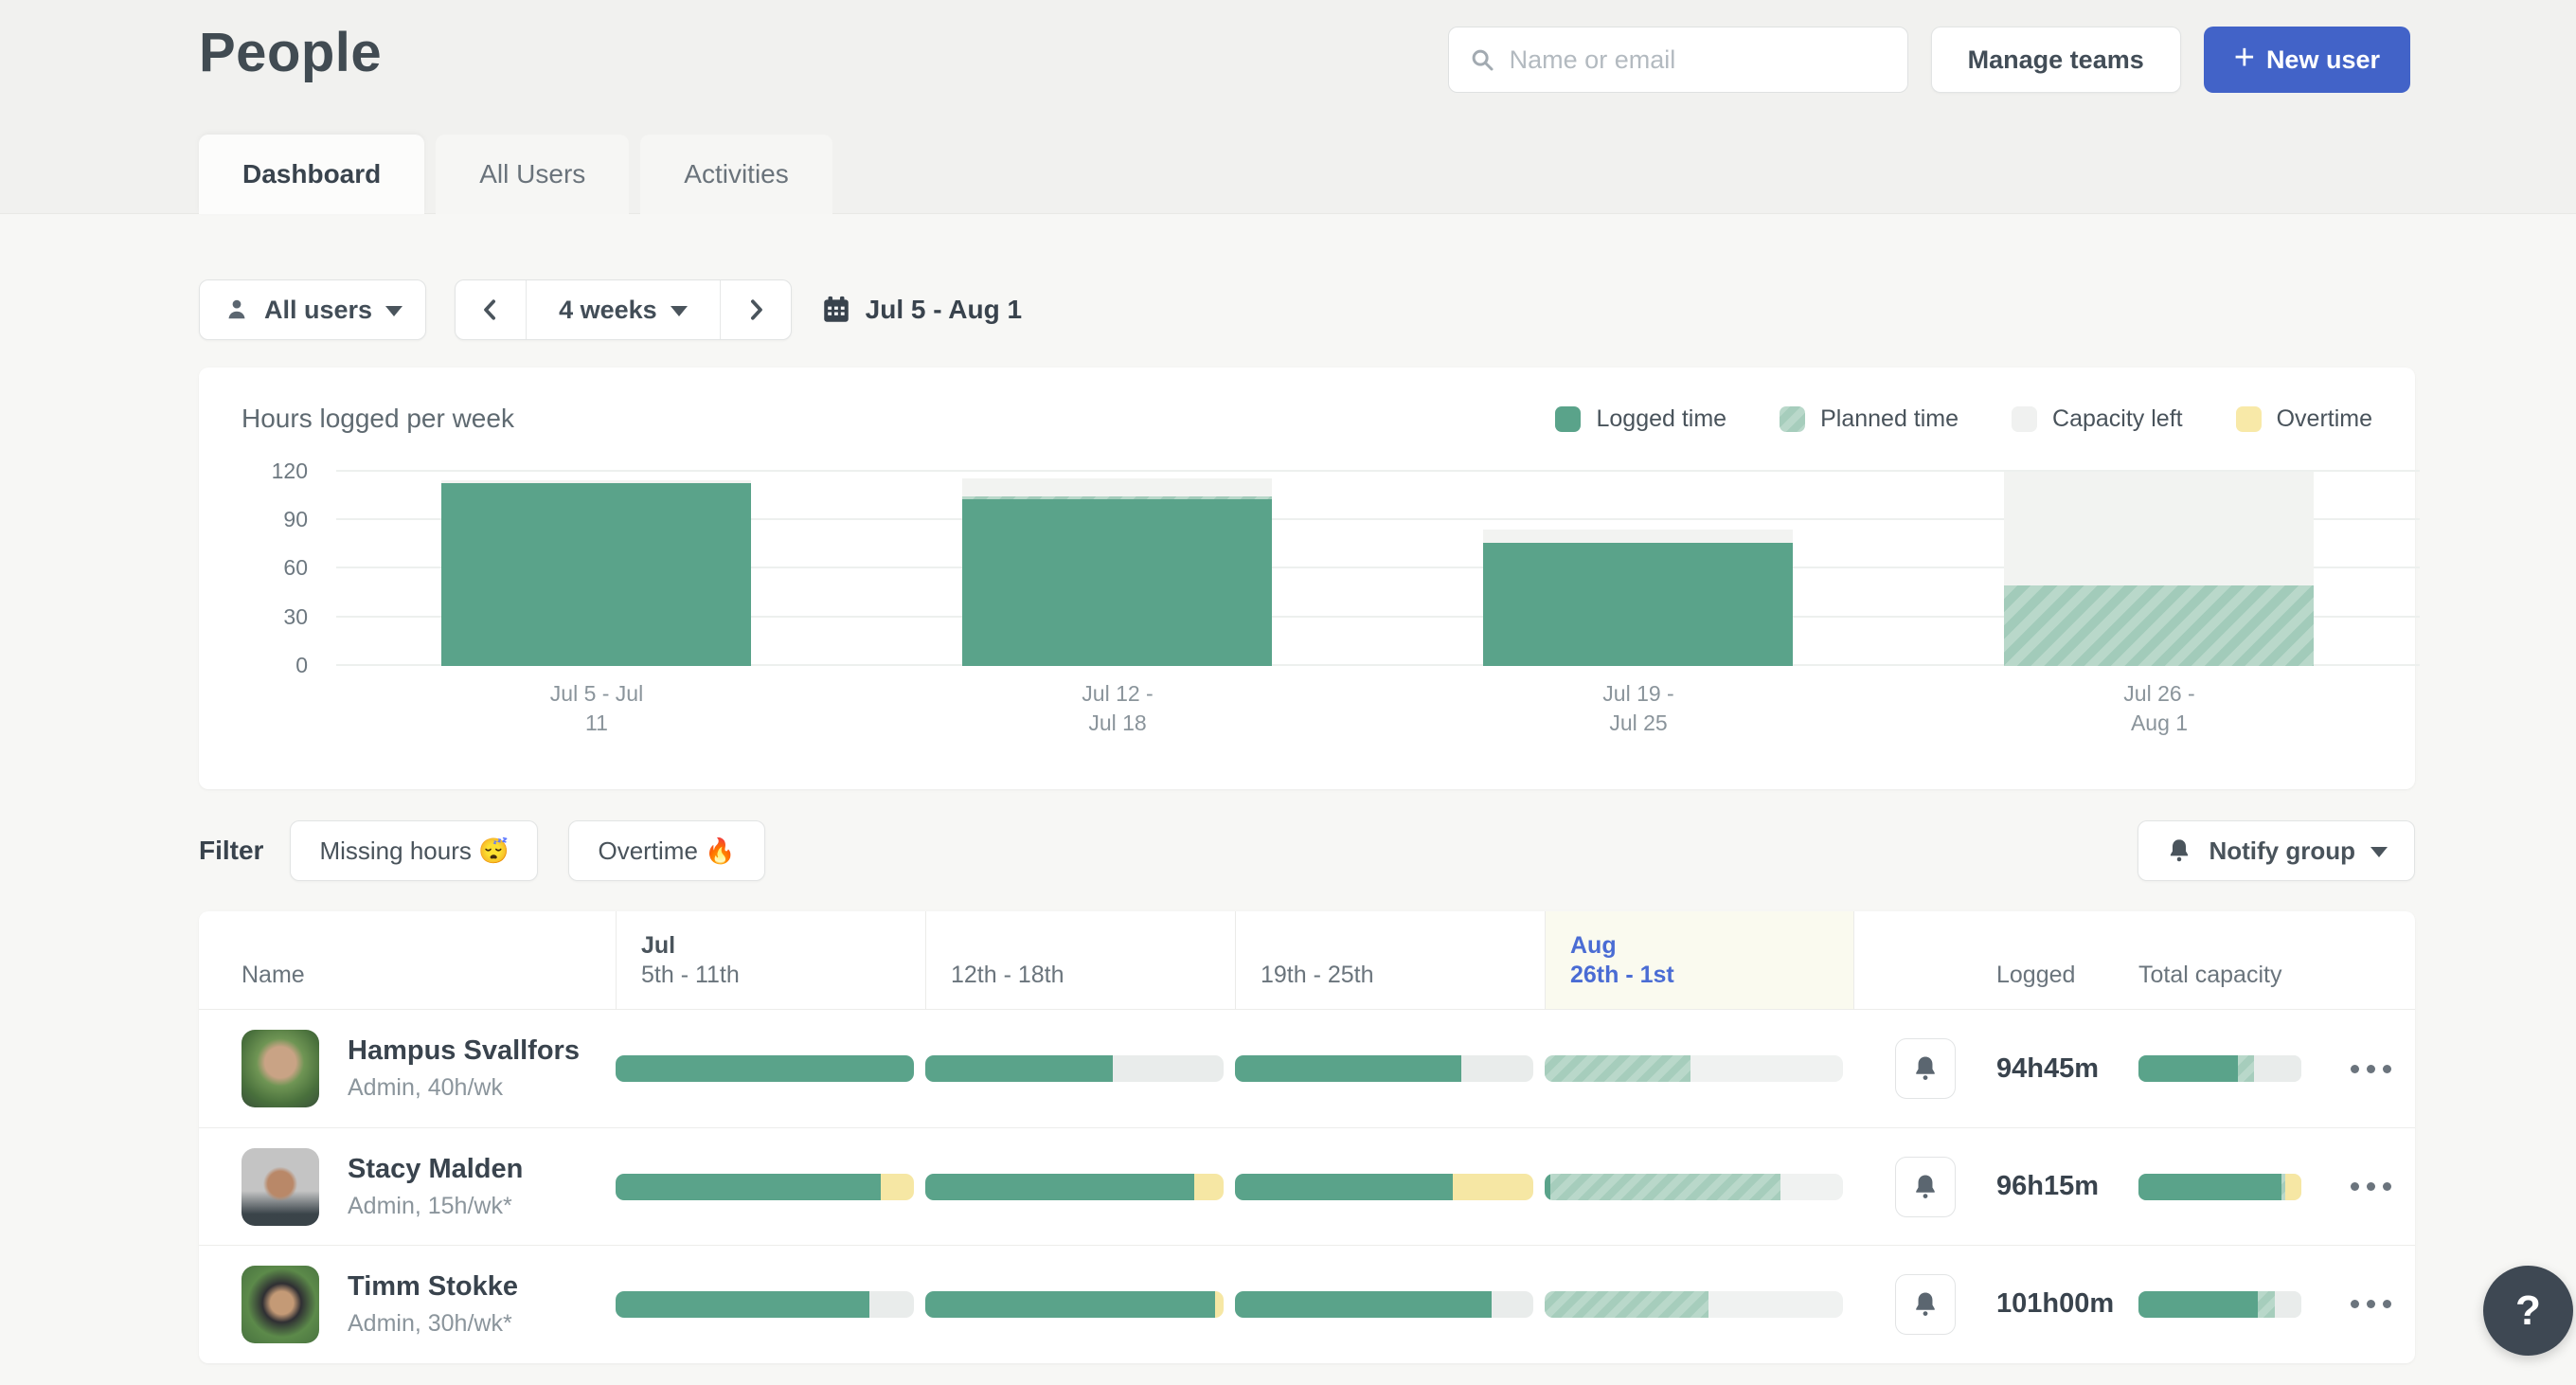  I want to click on person-name: Timm Stokke, so click(433, 1286).